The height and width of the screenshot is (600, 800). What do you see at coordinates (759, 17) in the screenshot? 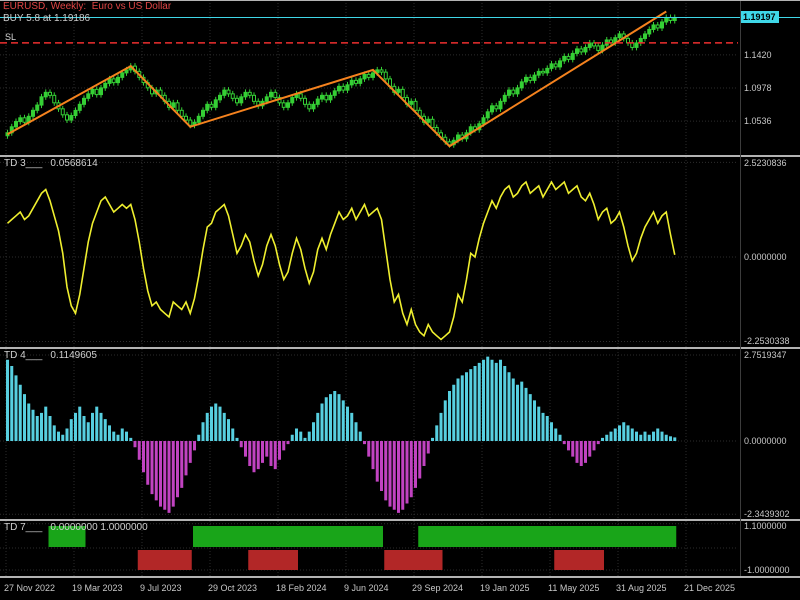
I see `current-price-badge: 1.19197` at bounding box center [759, 17].